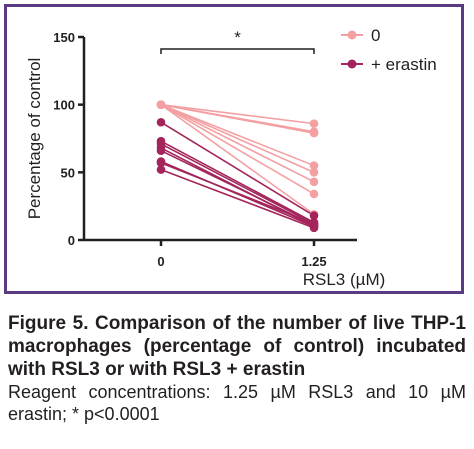 This screenshot has height=449, width=474. Describe the element at coordinates (237, 51) in the screenshot. I see `significance-bracket` at that location.